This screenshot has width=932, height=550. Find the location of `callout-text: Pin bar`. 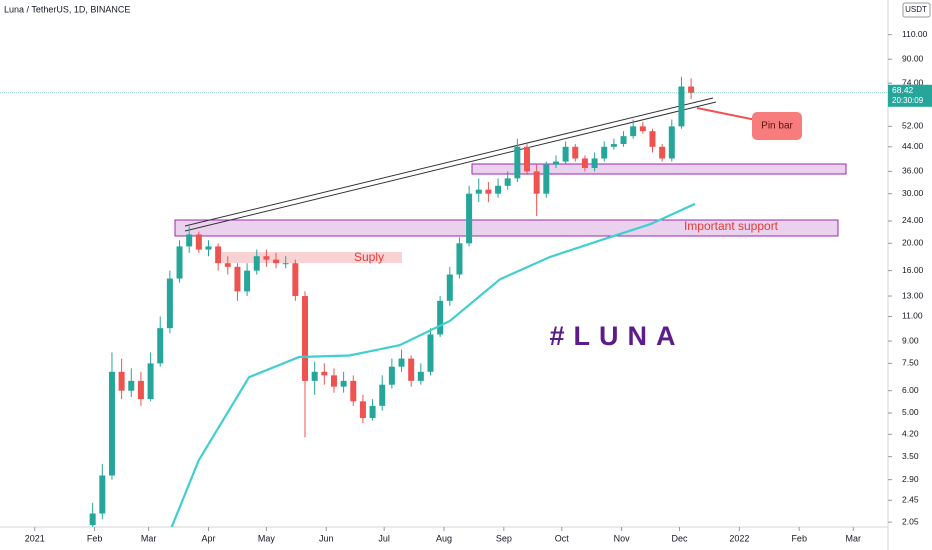

callout-text: Pin bar is located at coordinates (777, 126).